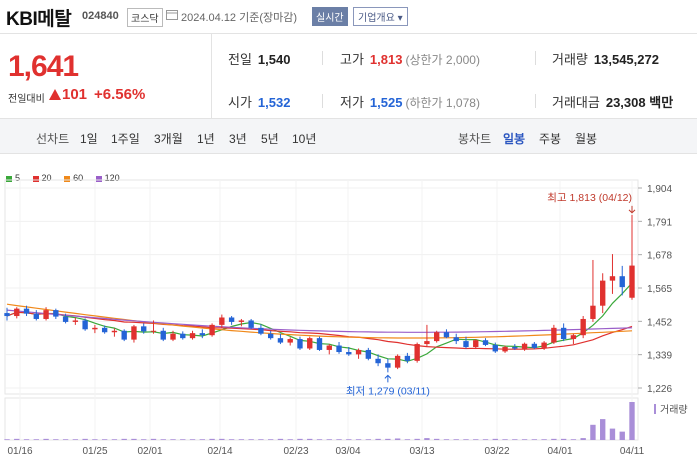 This screenshot has width=697, height=462. What do you see at coordinates (586, 139) in the screenshot?
I see `tab-monthly: 월봉` at bounding box center [586, 139].